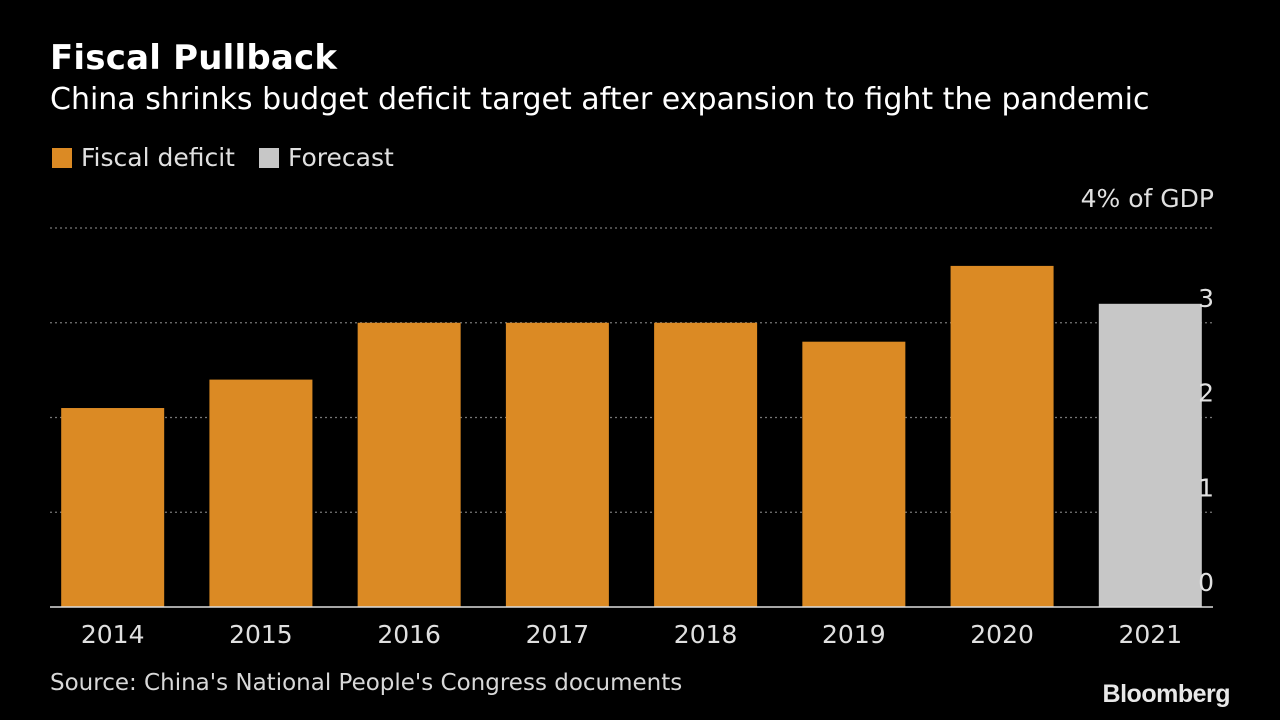 This screenshot has width=1280, height=720. What do you see at coordinates (854, 634) in the screenshot?
I see `x-tick-label: 2019` at bounding box center [854, 634].